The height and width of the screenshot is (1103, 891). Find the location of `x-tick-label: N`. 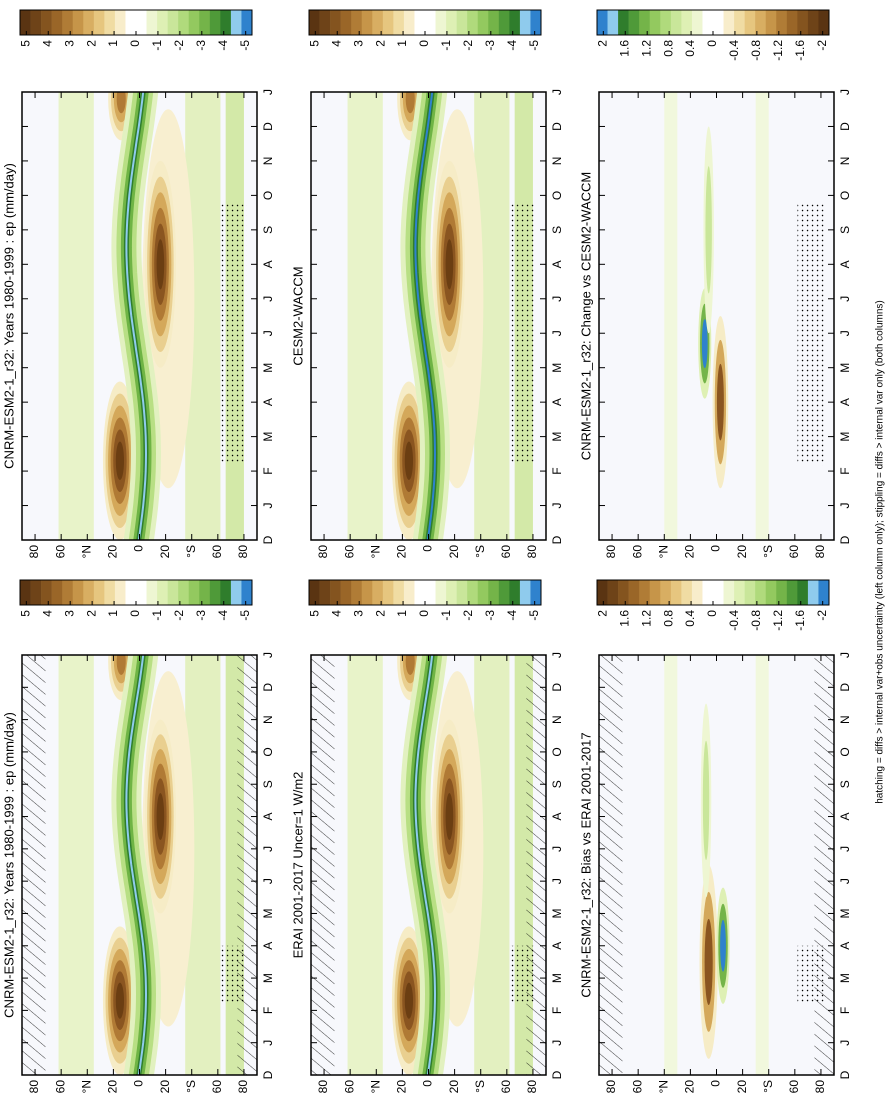

x-tick-label: N is located at coordinates (557, 719).